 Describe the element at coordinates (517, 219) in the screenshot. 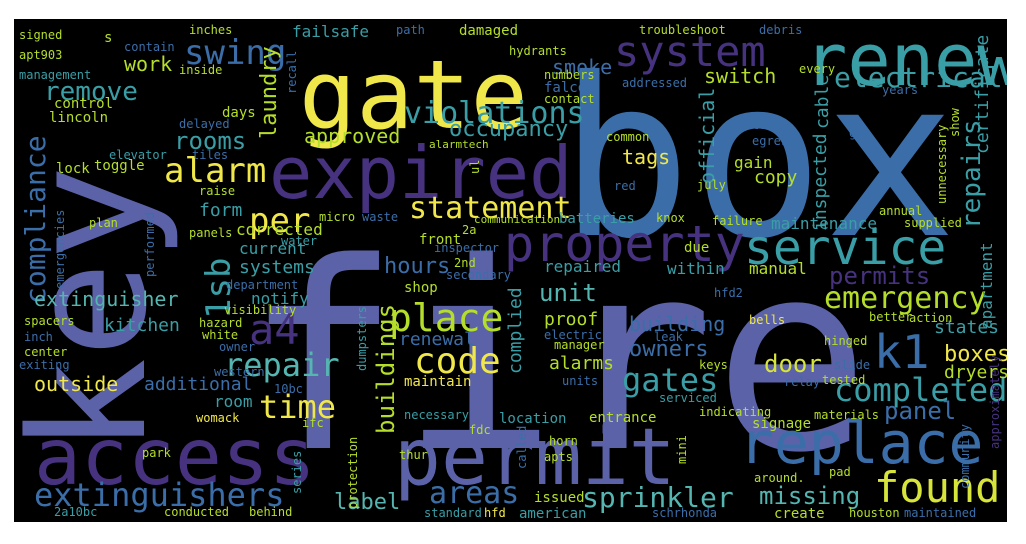

I see `w-communication: communication` at that location.